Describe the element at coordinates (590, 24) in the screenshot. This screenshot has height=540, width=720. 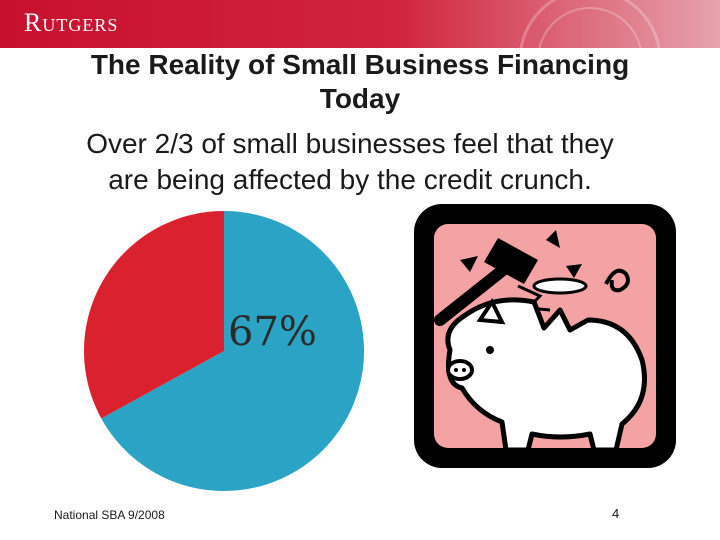
I see `seal-watermark-icon` at that location.